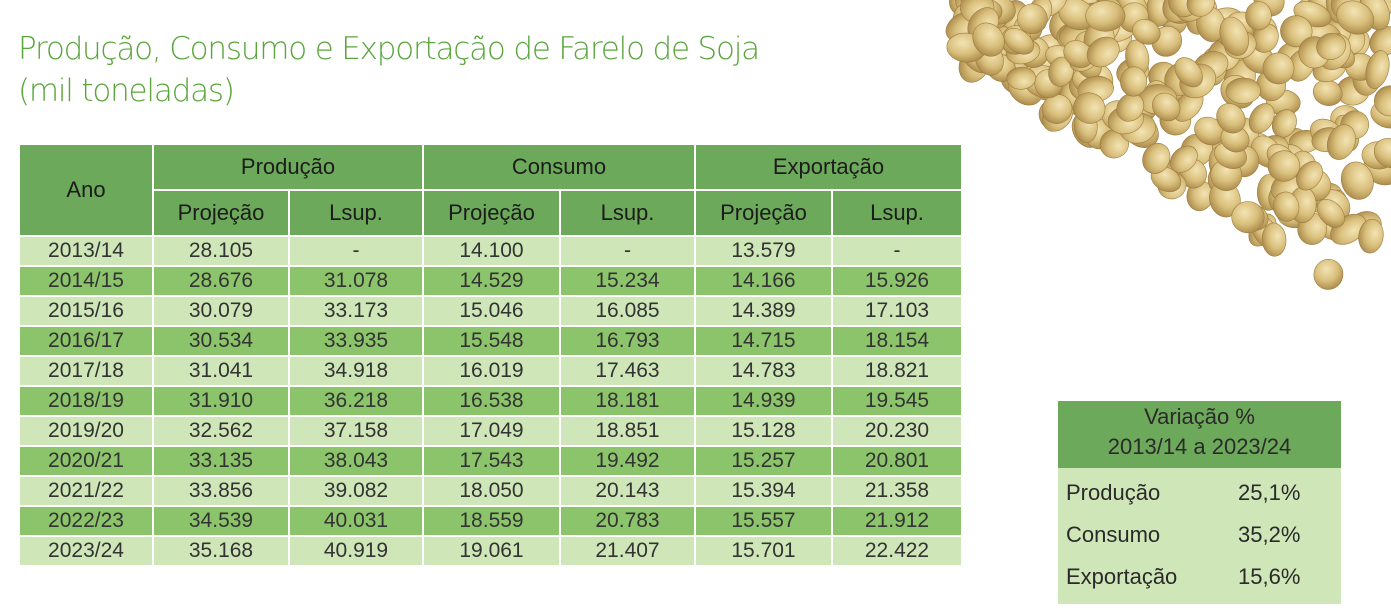 This screenshot has width=1391, height=611. I want to click on value-cell: 18.821, so click(897, 371).